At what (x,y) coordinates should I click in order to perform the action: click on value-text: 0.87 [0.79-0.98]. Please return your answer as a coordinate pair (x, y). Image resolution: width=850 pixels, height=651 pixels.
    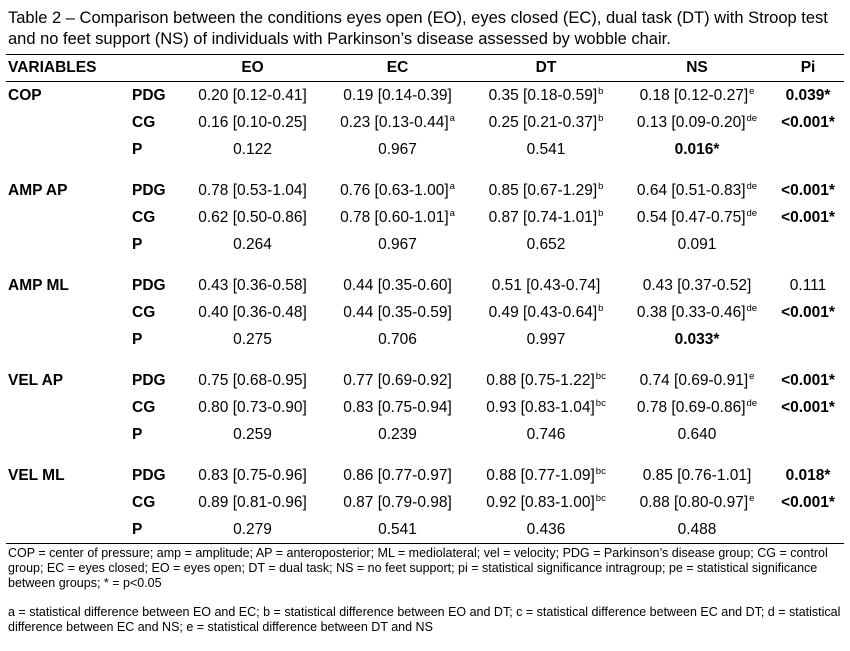
    Looking at the image, I should click on (397, 502).